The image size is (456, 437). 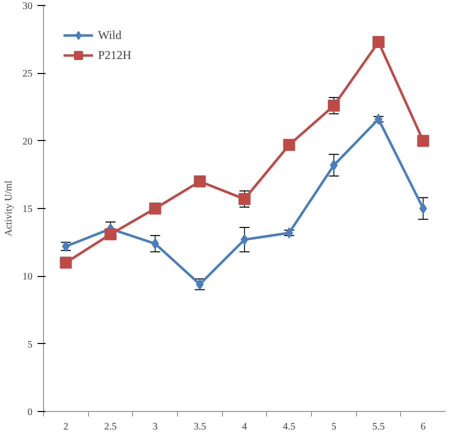 I want to click on legend-label: P212H, so click(x=115, y=55).